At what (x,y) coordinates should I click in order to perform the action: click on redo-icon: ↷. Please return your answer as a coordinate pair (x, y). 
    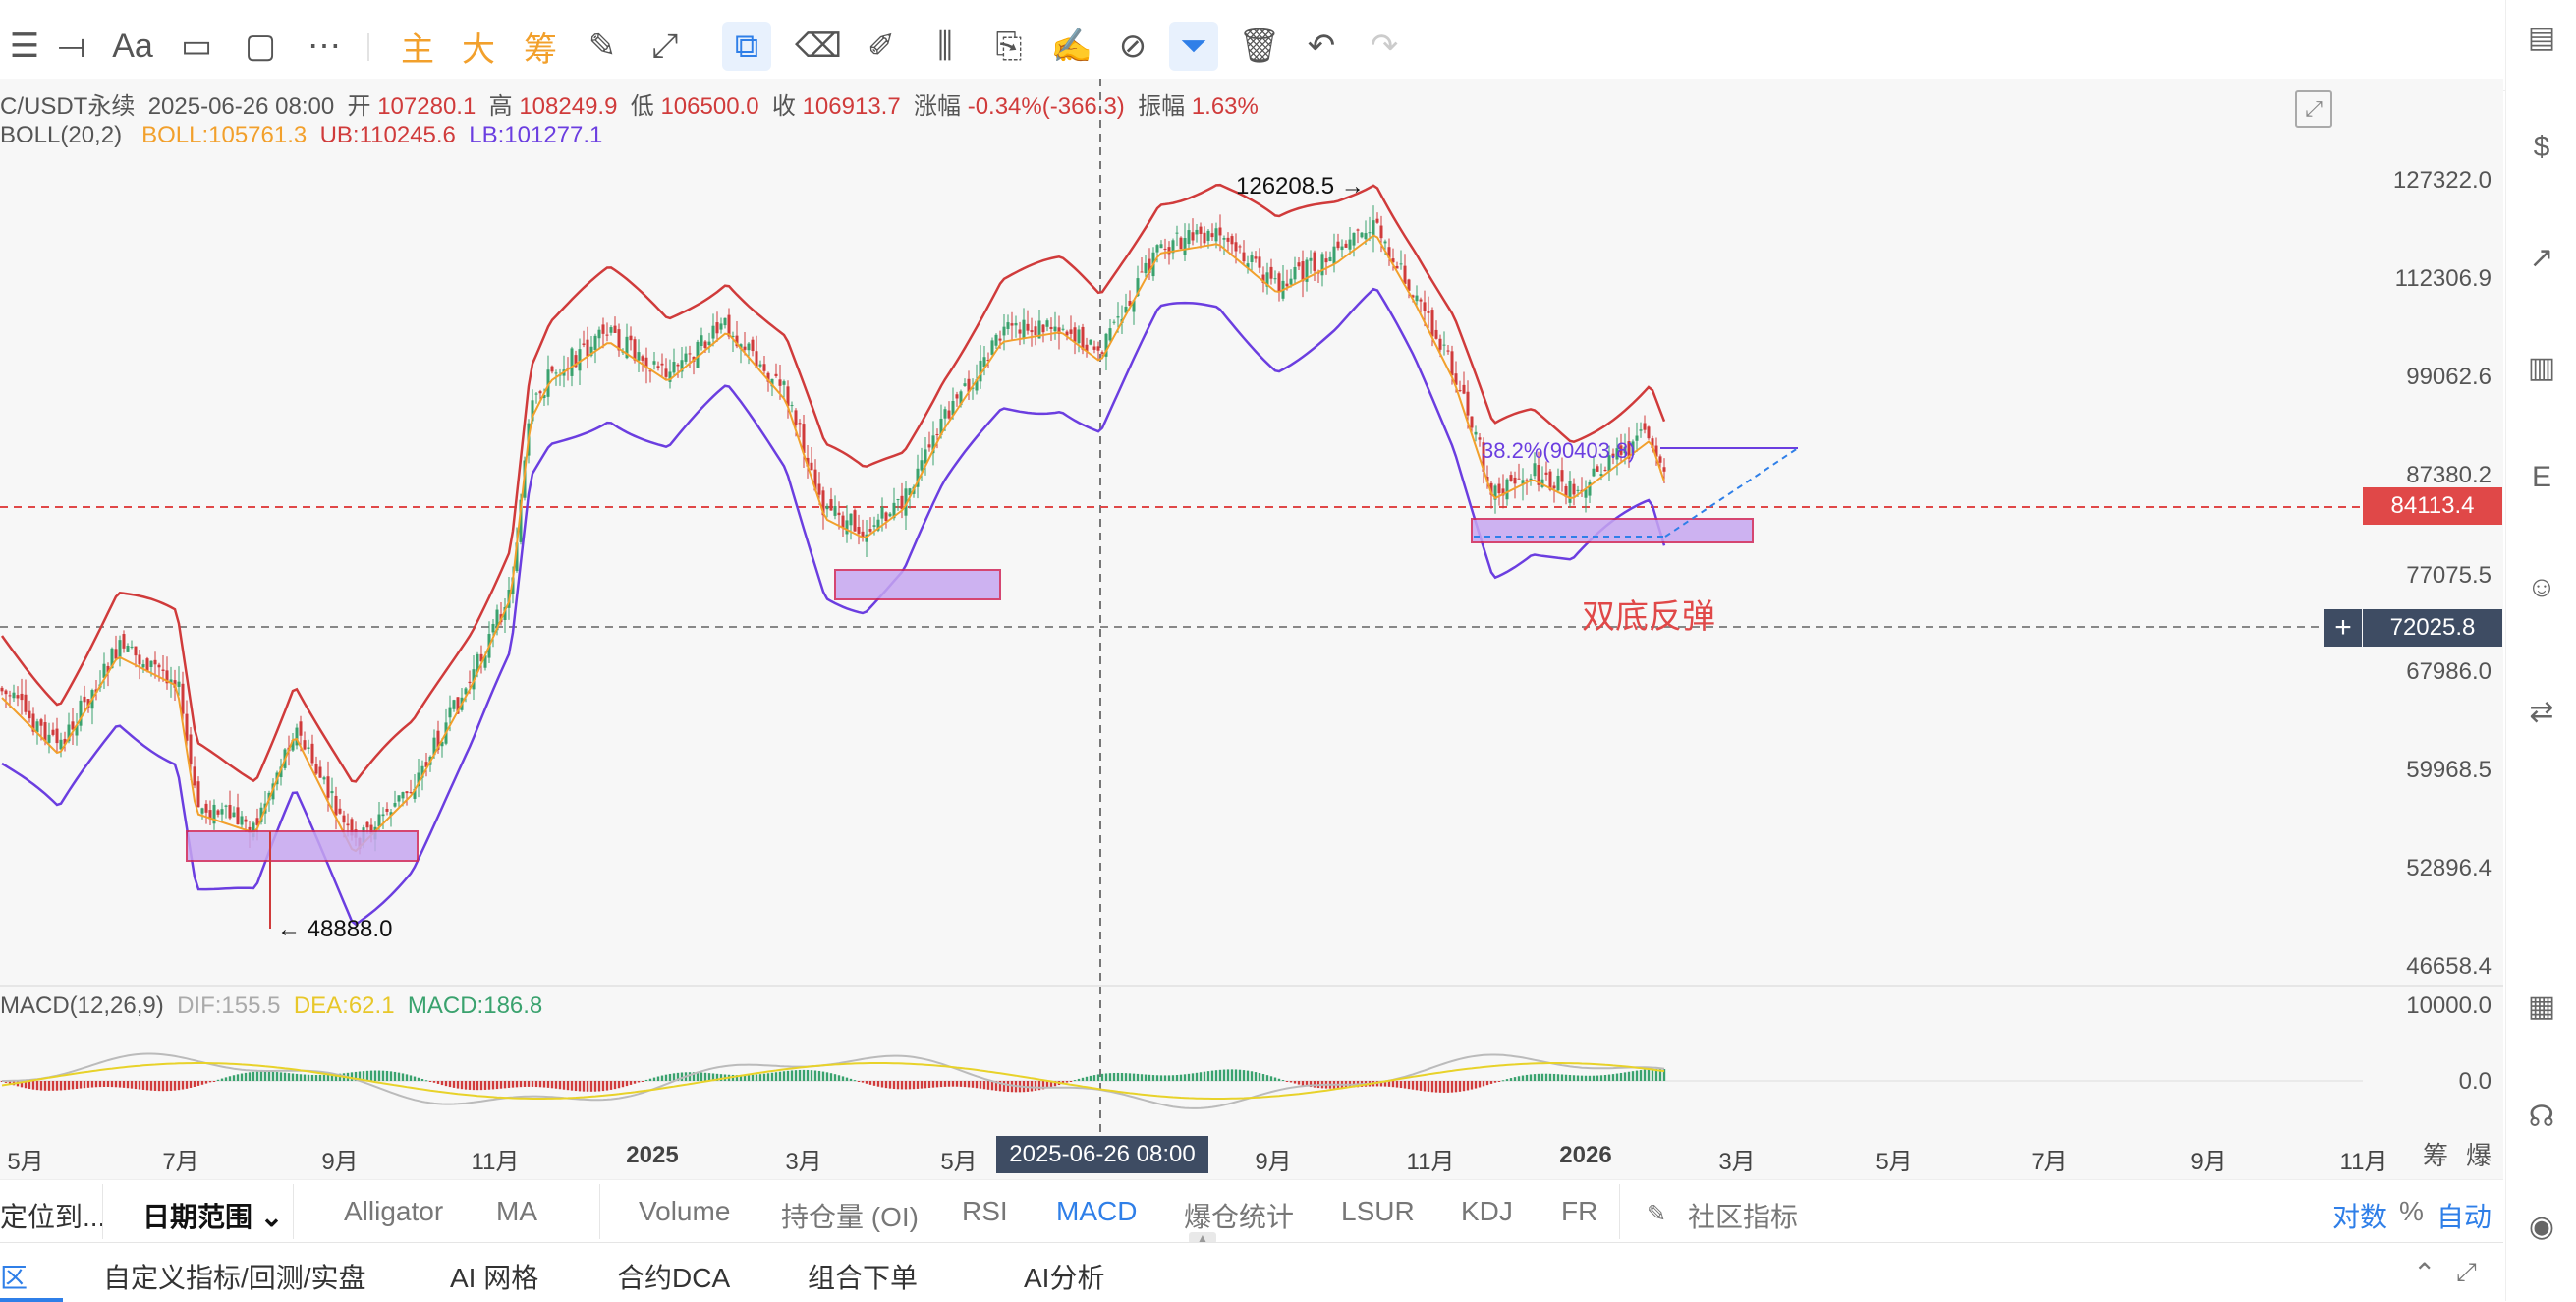
    Looking at the image, I should click on (1384, 46).